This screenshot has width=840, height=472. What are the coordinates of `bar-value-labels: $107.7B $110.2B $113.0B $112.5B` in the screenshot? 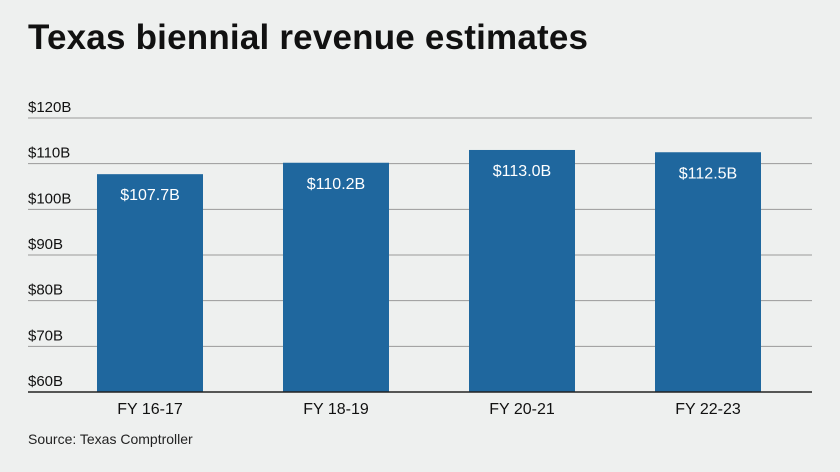 It's located at (428, 183).